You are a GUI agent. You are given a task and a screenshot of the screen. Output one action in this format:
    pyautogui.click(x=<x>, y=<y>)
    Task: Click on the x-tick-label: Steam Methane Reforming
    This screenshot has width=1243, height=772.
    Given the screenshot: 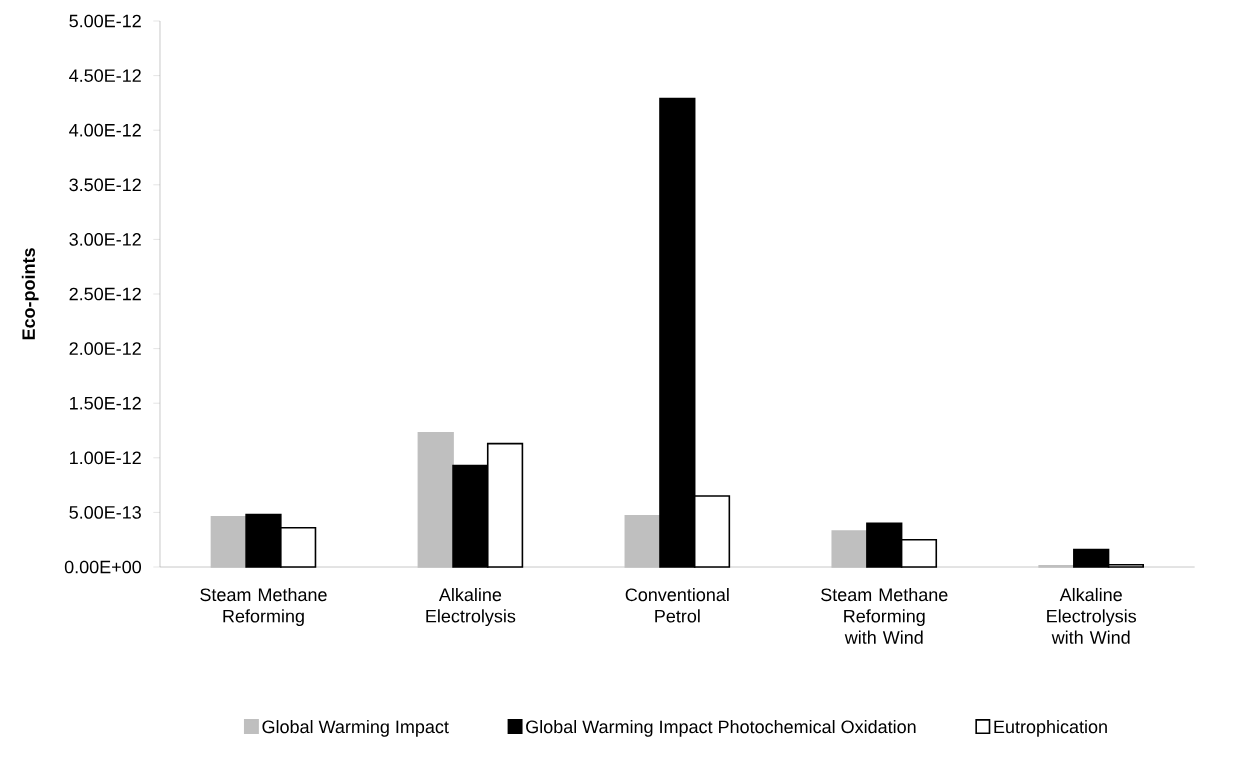 What is the action you would take?
    pyautogui.click(x=263, y=607)
    